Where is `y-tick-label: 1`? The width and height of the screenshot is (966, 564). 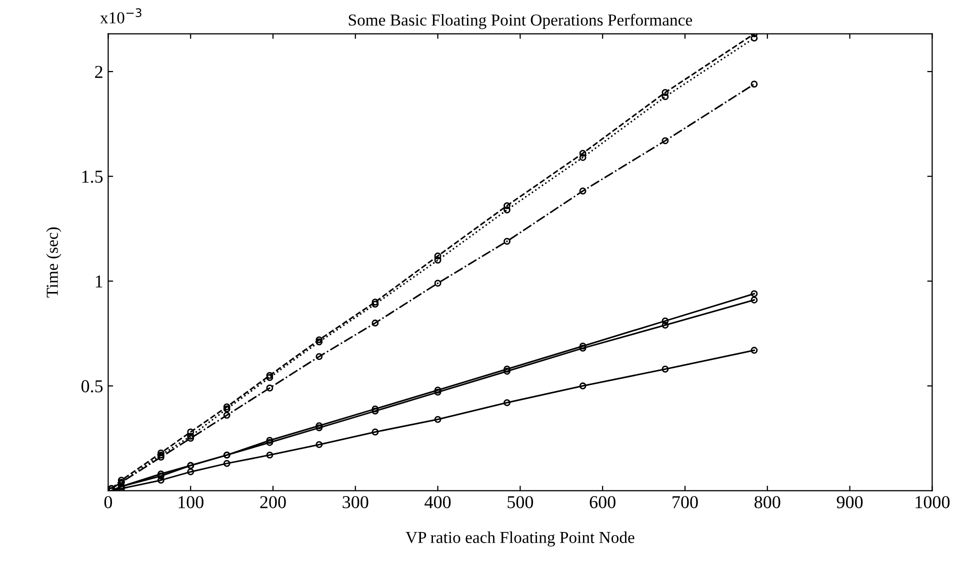 y-tick-label: 1 is located at coordinates (99, 281).